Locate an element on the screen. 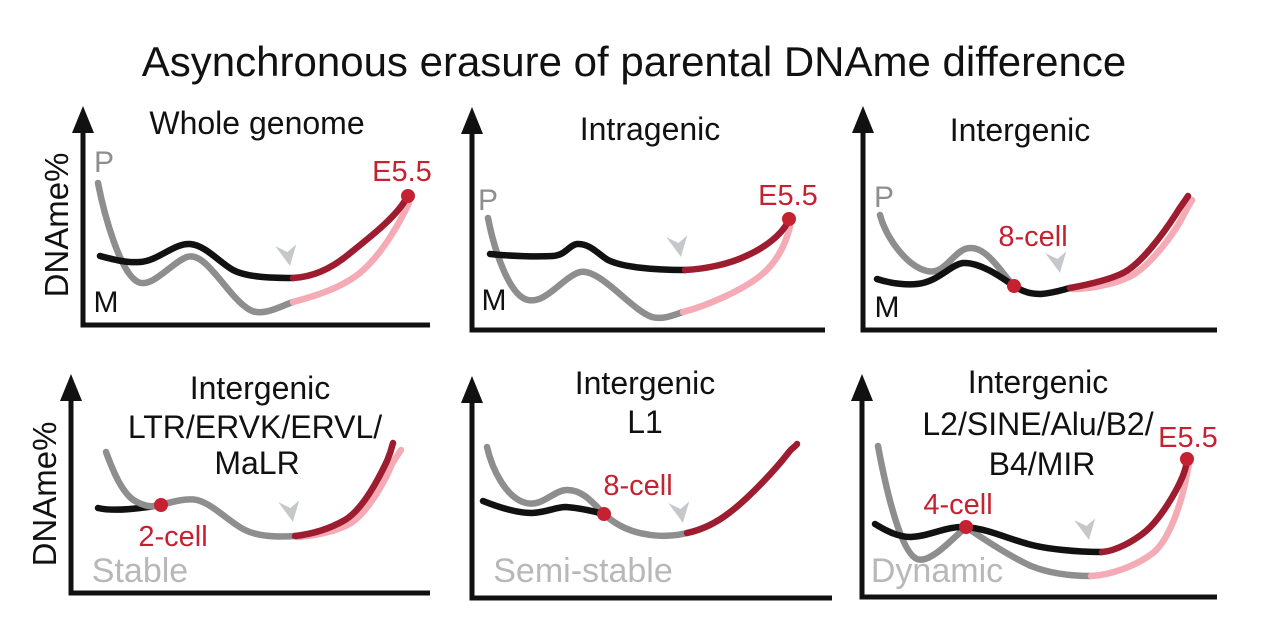 This screenshot has height=644, width=1269. panel-subtitle: L1 is located at coordinates (645, 422).